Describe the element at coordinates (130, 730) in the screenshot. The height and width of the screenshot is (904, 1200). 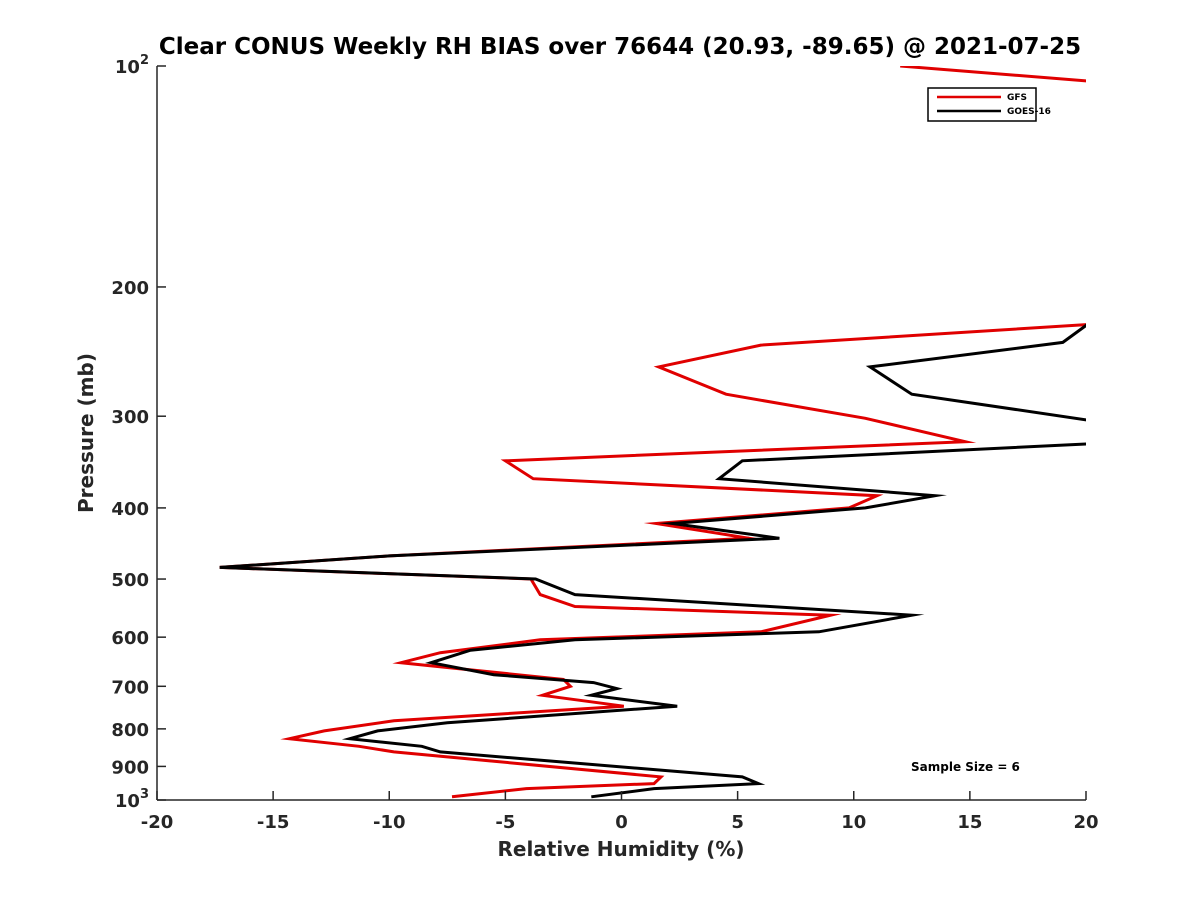
I see `y-tick-label: 800` at that location.